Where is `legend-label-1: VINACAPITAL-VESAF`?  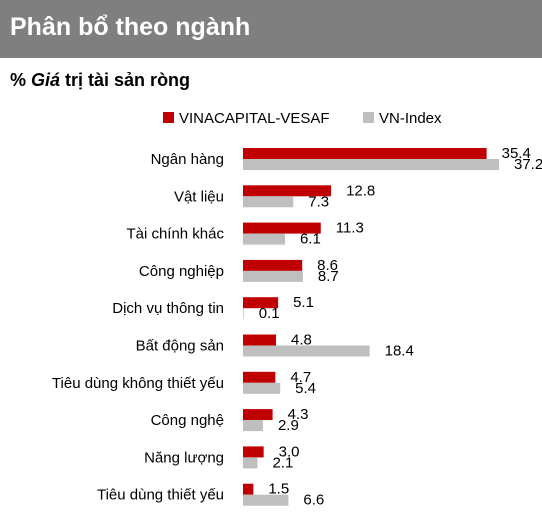 legend-label-1: VINACAPITAL-VESAF is located at coordinates (254, 118).